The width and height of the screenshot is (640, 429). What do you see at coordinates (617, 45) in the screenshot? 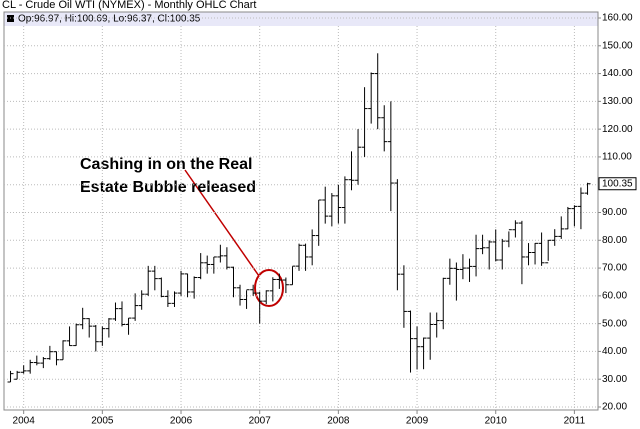
I see `y-tick-label: 150.00` at bounding box center [617, 45].